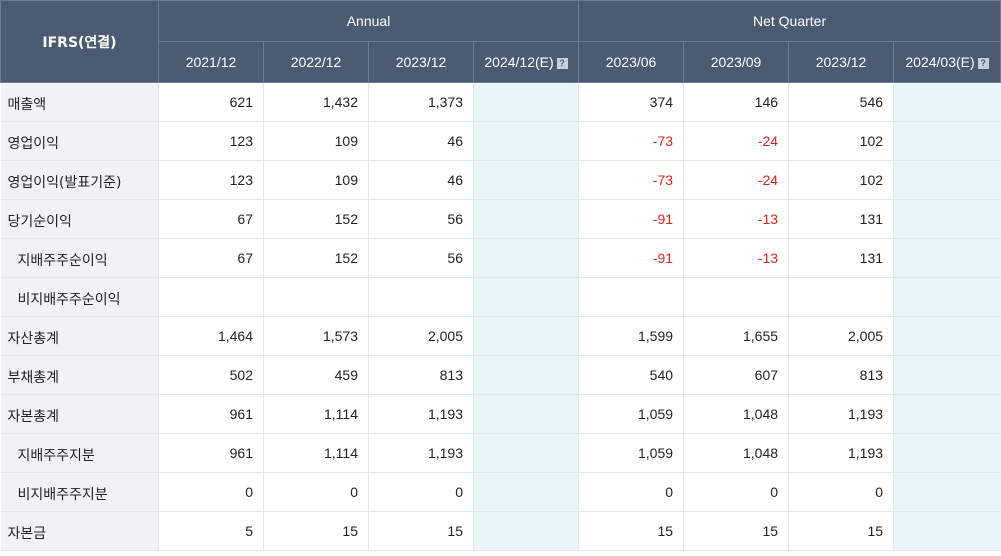 The height and width of the screenshot is (556, 1001). I want to click on table-cell: -24, so click(736, 180).